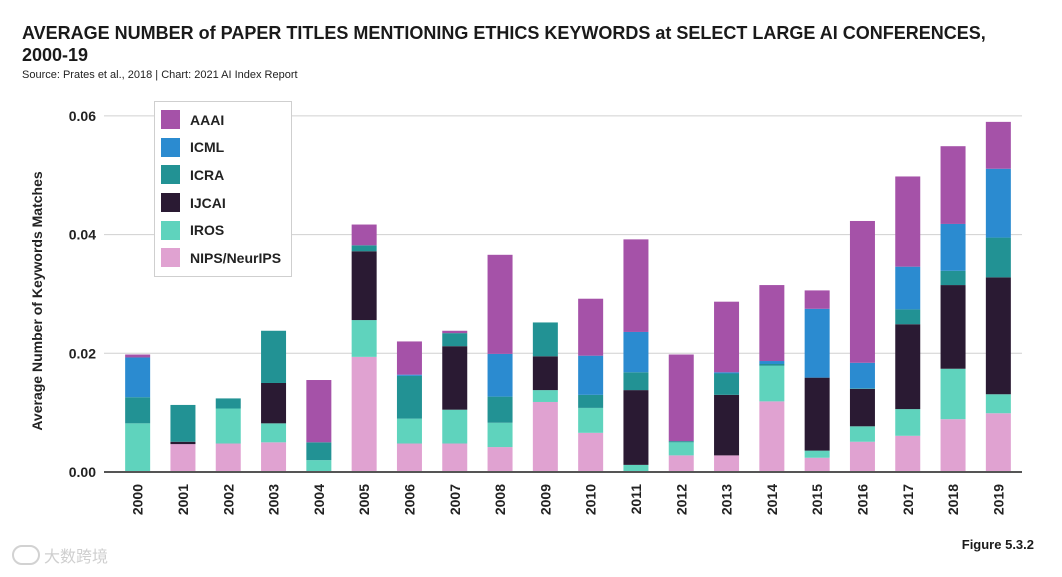  What do you see at coordinates (817, 499) in the screenshot?
I see `x-tick-label: 2015` at bounding box center [817, 499].